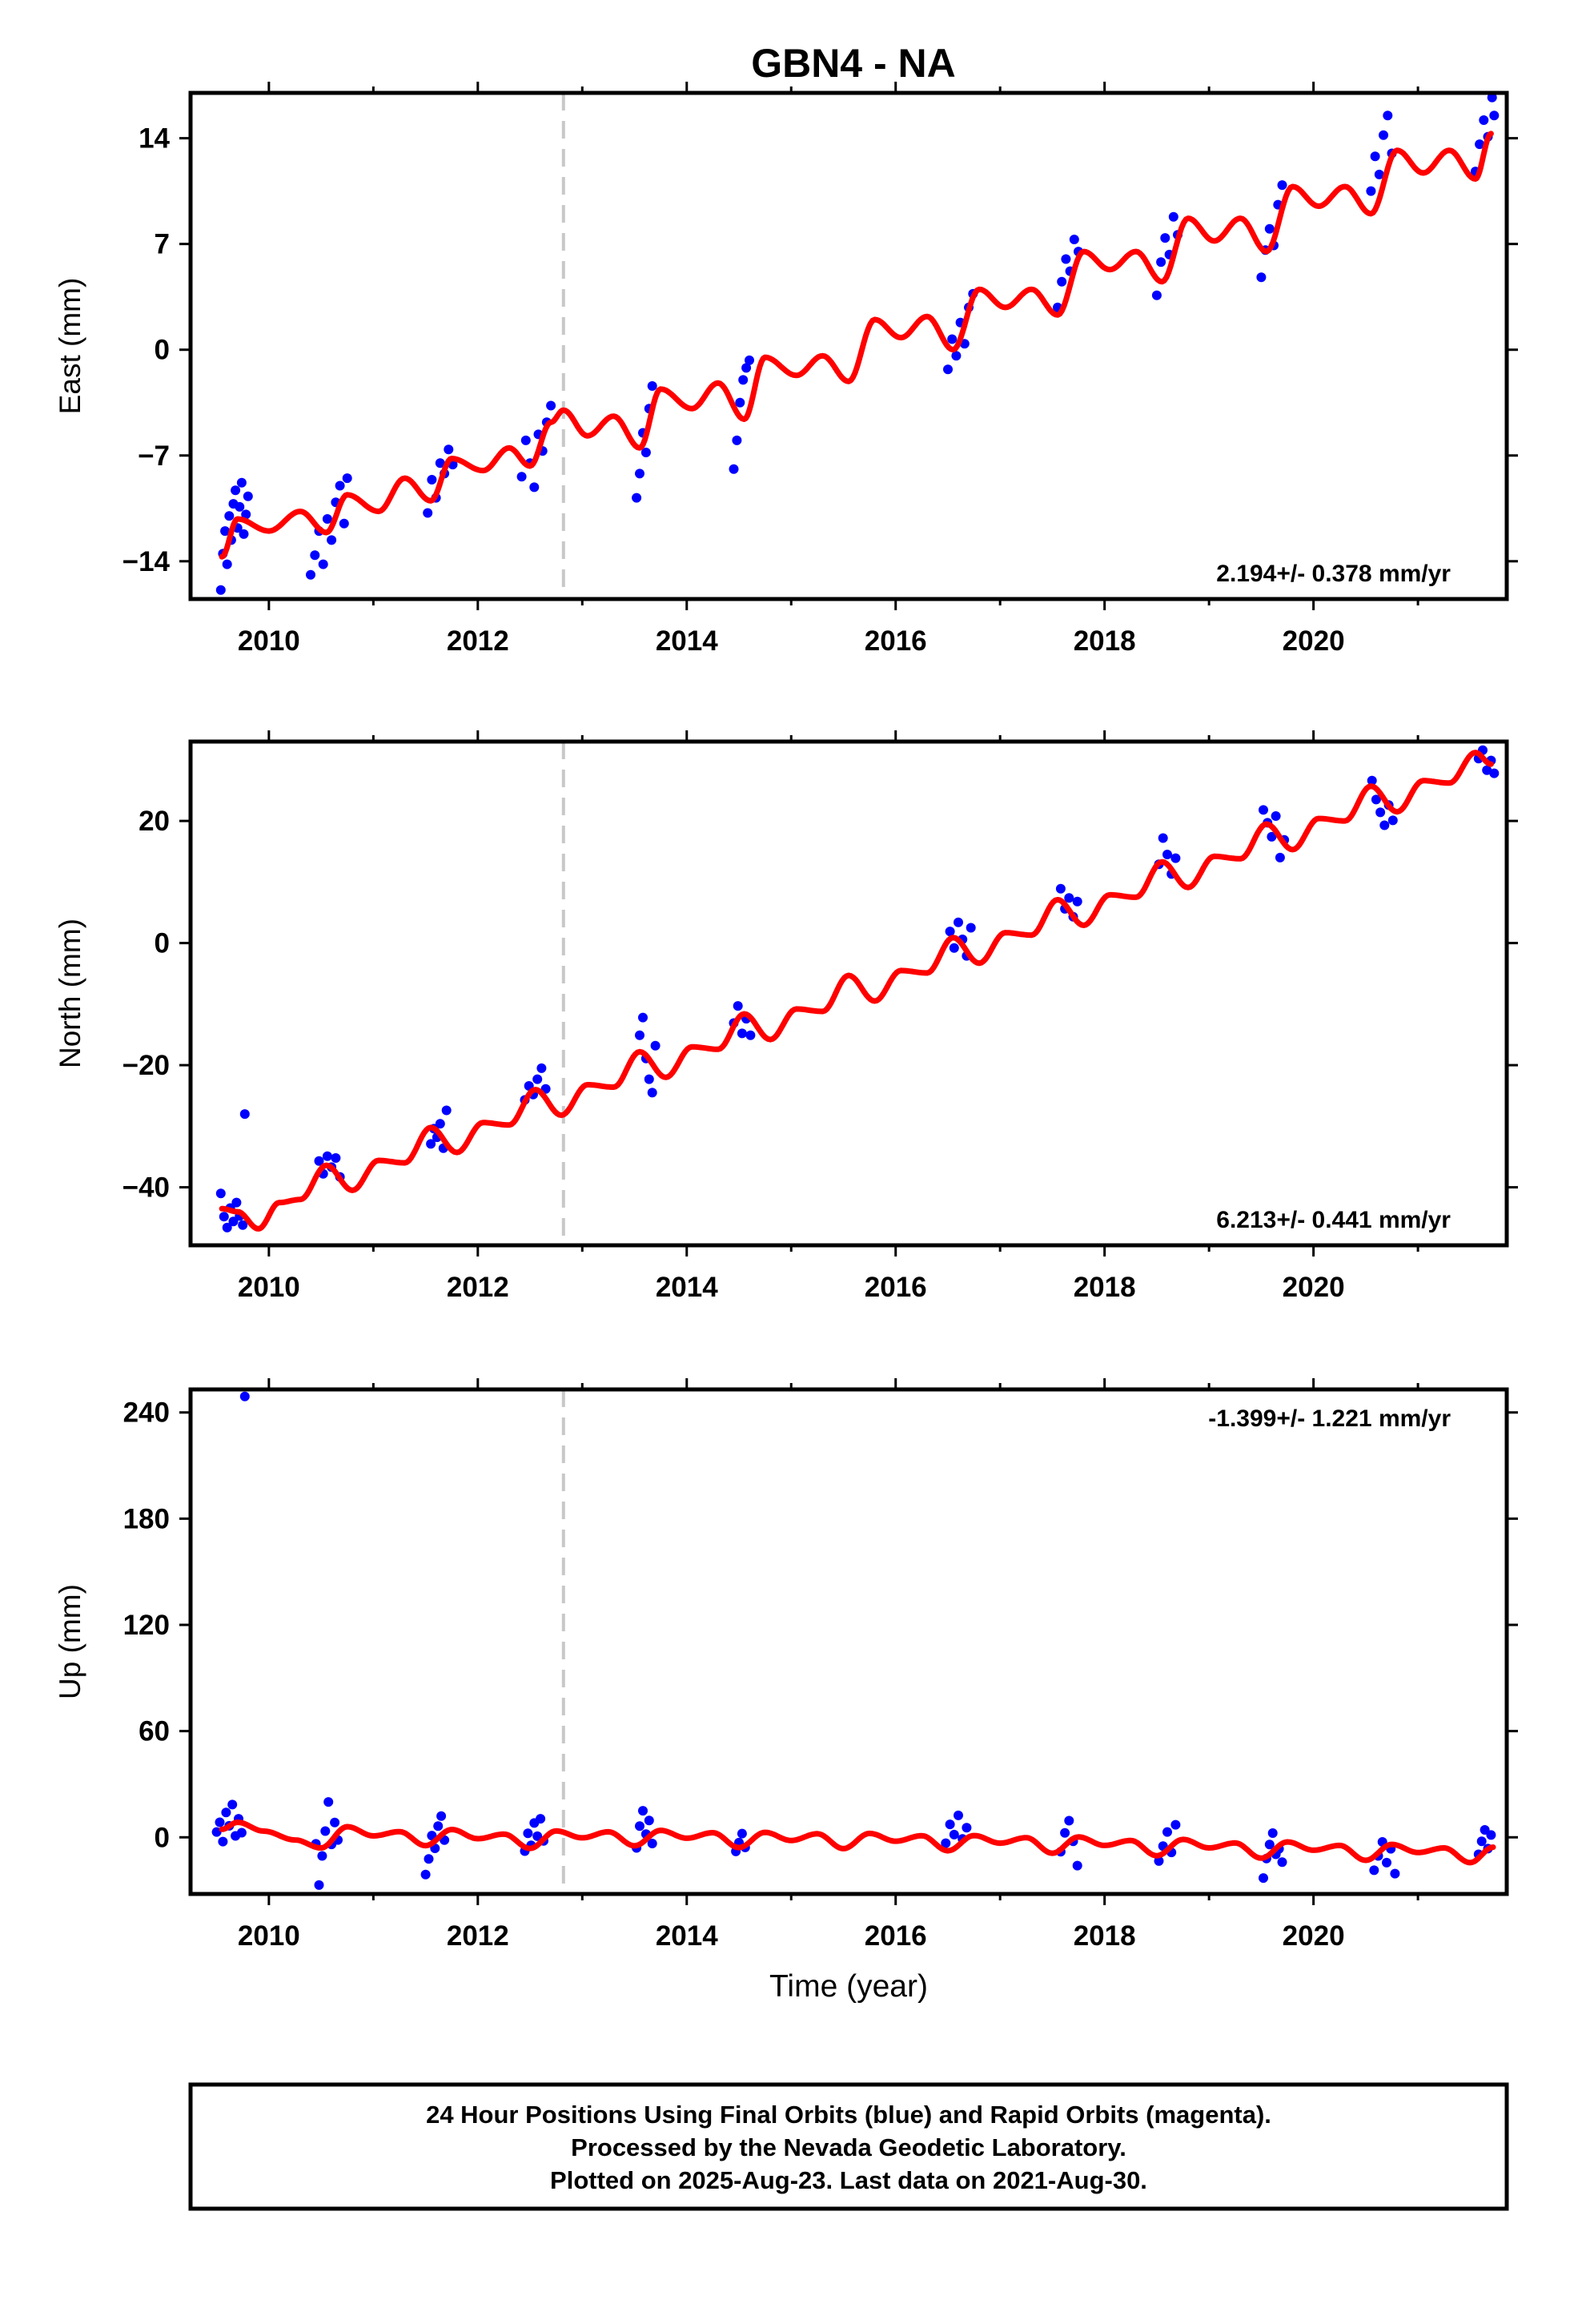 The image size is (1582, 2324). Describe the element at coordinates (853, 63) in the screenshot. I see `figure-title: GBN4 - NA` at that location.